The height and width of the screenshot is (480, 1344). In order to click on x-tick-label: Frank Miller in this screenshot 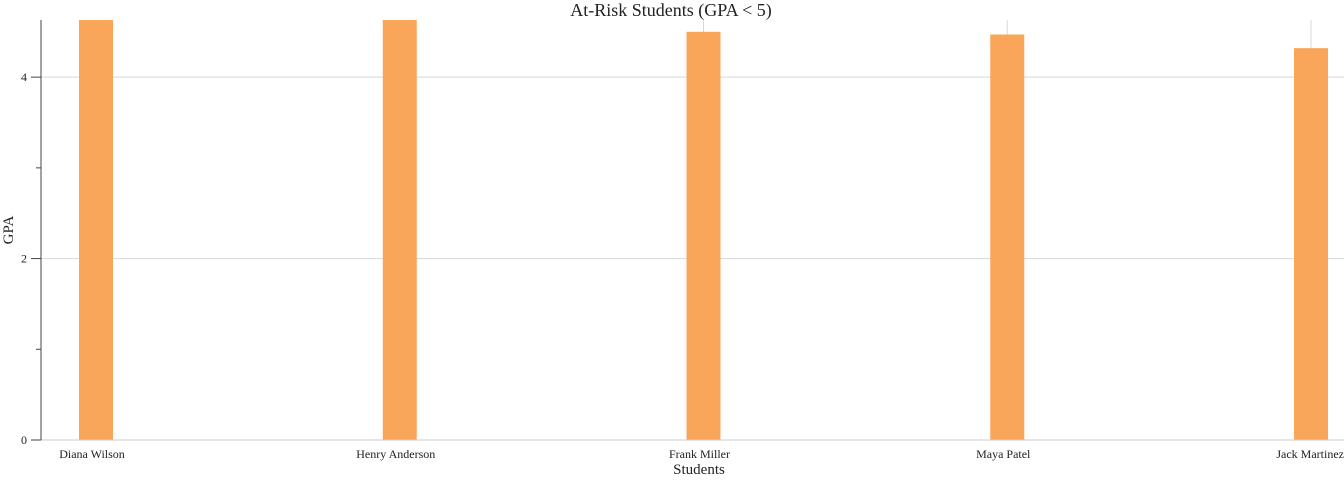, I will do `click(699, 454)`.